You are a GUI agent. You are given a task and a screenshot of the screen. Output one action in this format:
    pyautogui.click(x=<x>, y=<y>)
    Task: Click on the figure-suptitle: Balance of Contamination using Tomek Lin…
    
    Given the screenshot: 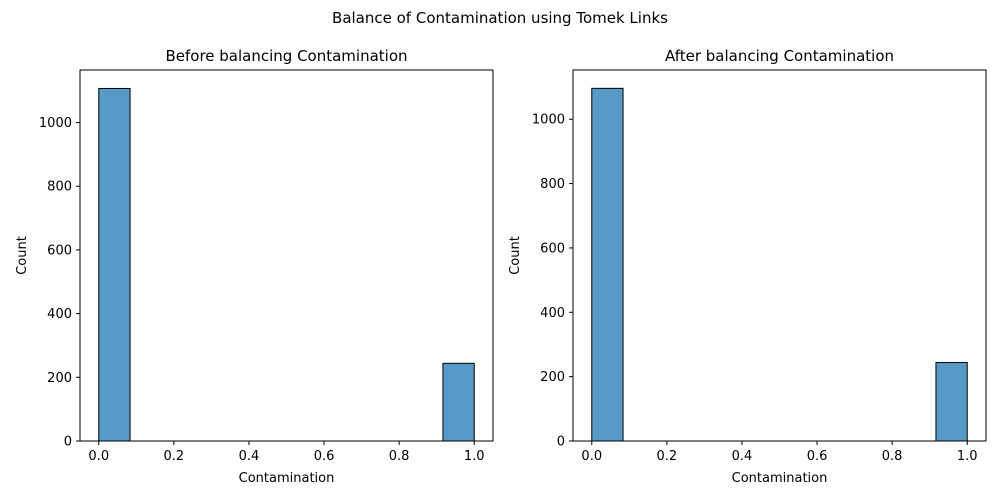 What is the action you would take?
    pyautogui.click(x=500, y=18)
    